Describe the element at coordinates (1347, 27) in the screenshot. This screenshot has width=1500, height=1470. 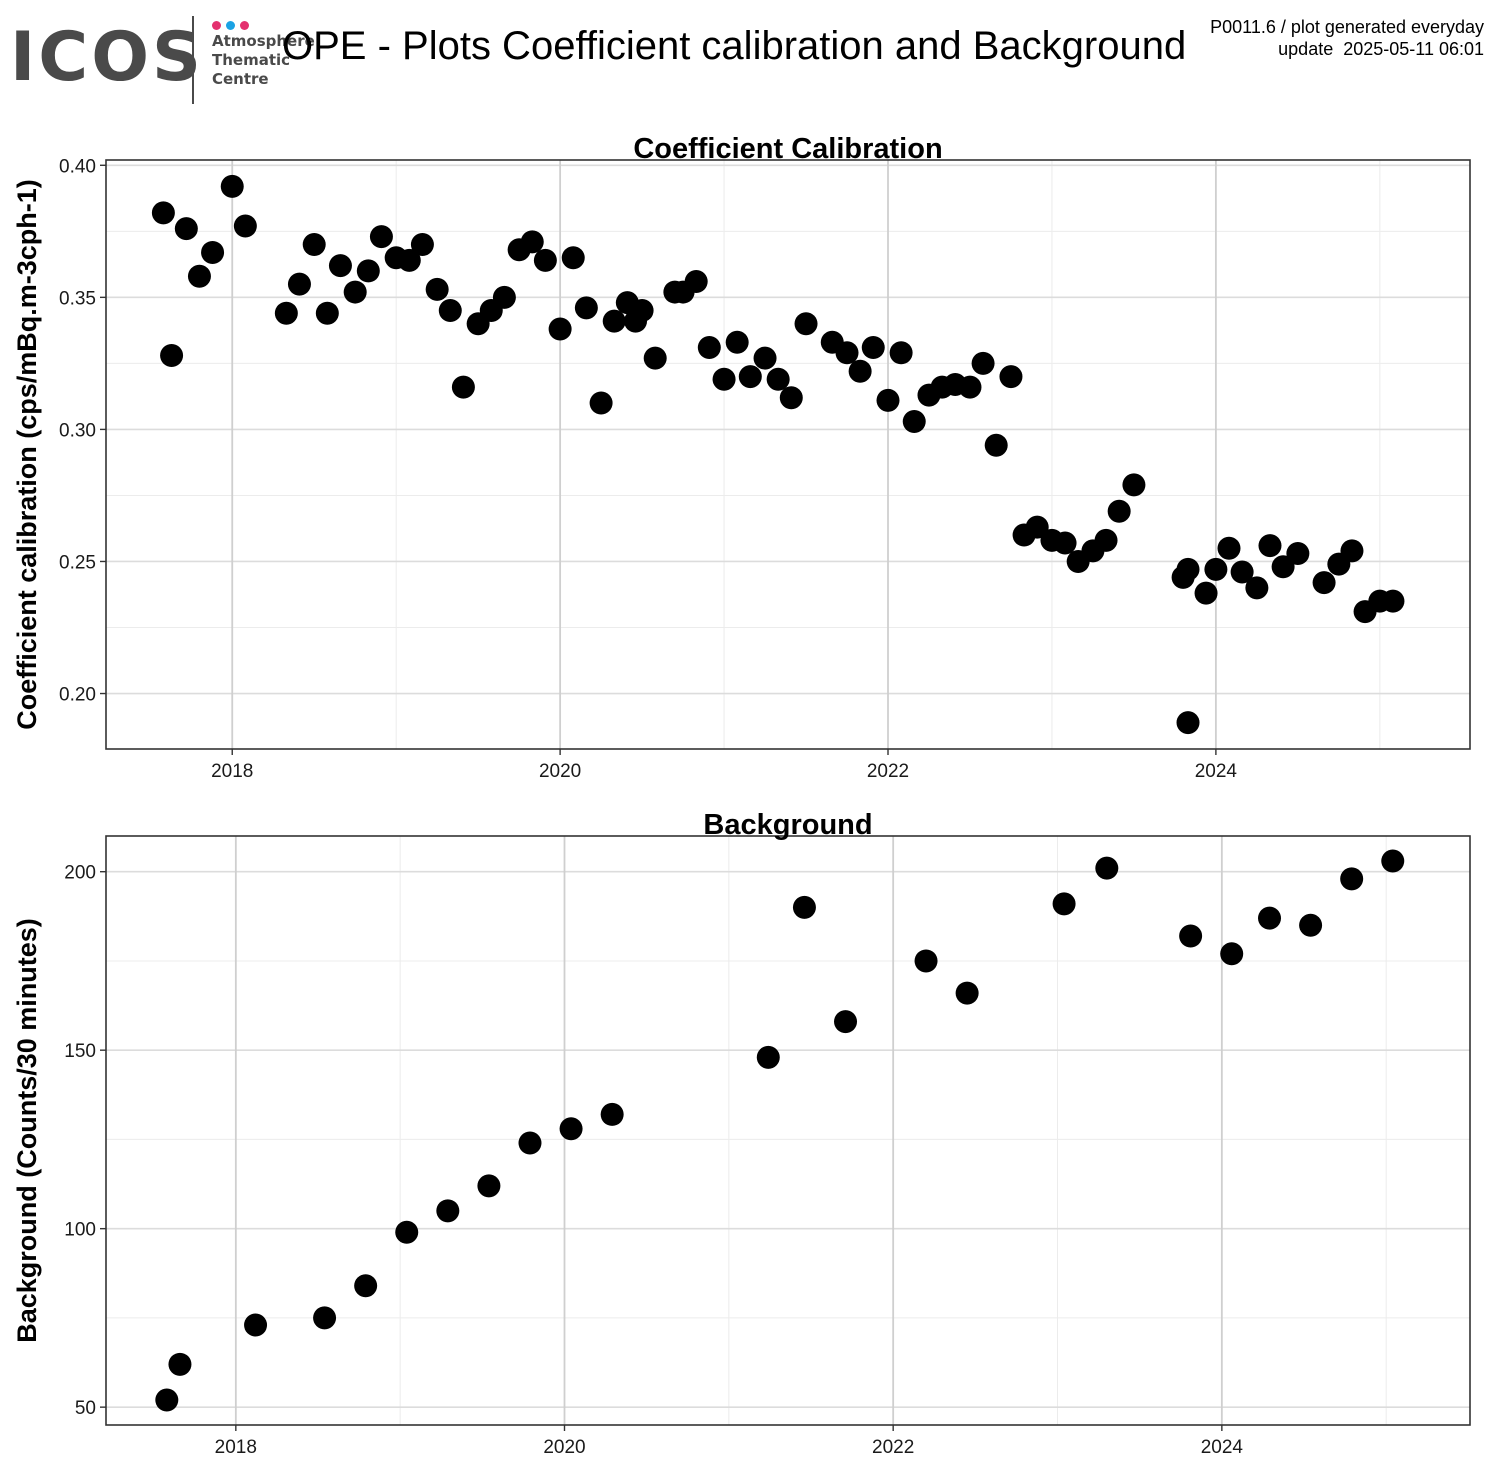
I see `plot-id-text: P0011.6 / plot generated everyday` at that location.